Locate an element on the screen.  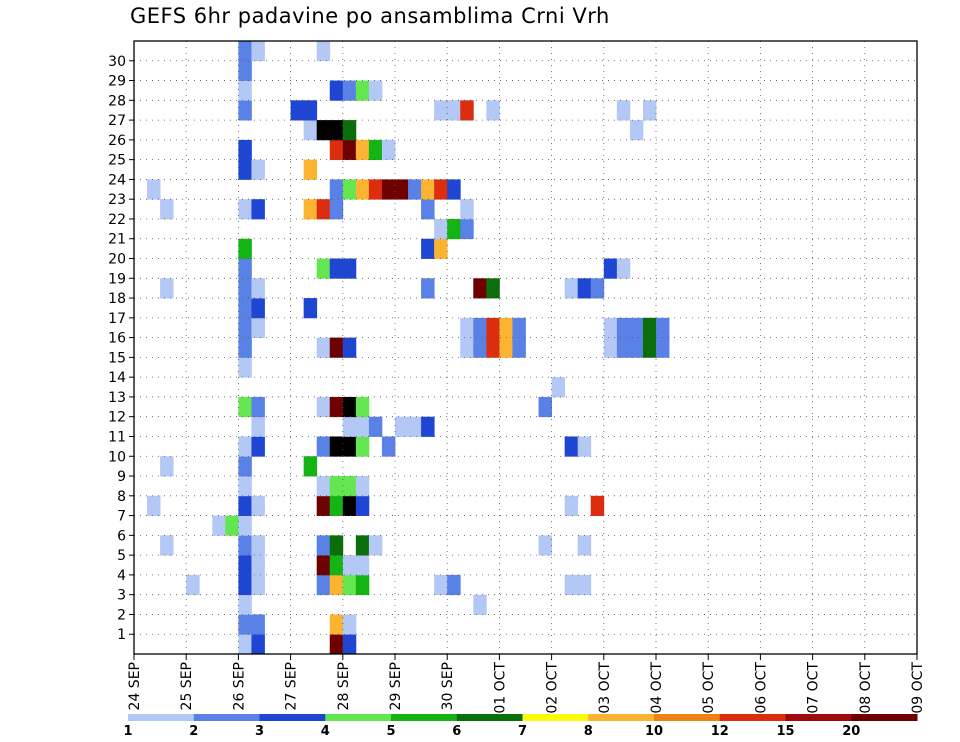
x-tick-label: 02 OCT is located at coordinates (553, 688).